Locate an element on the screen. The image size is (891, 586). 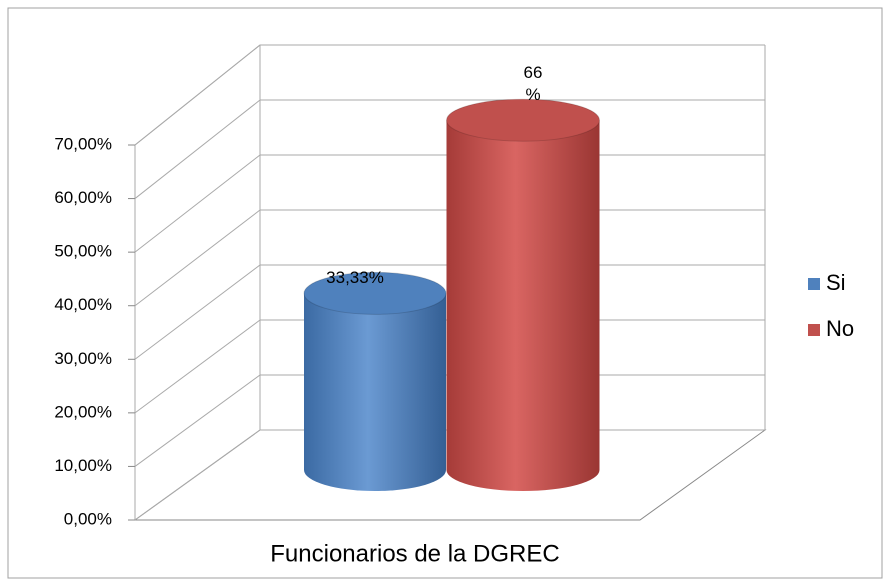
legend-label: No is located at coordinates (840, 328).